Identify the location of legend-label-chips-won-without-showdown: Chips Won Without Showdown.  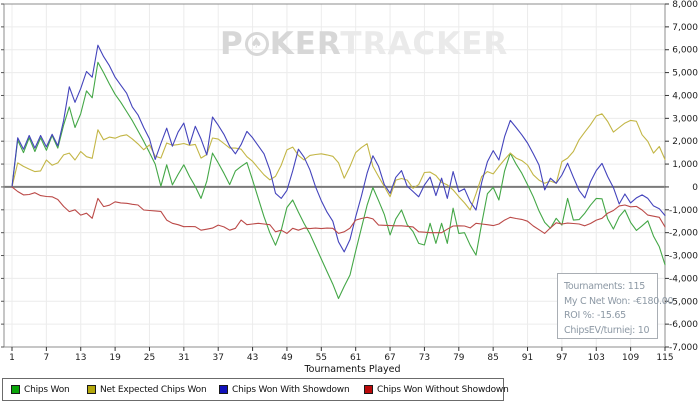
(443, 389).